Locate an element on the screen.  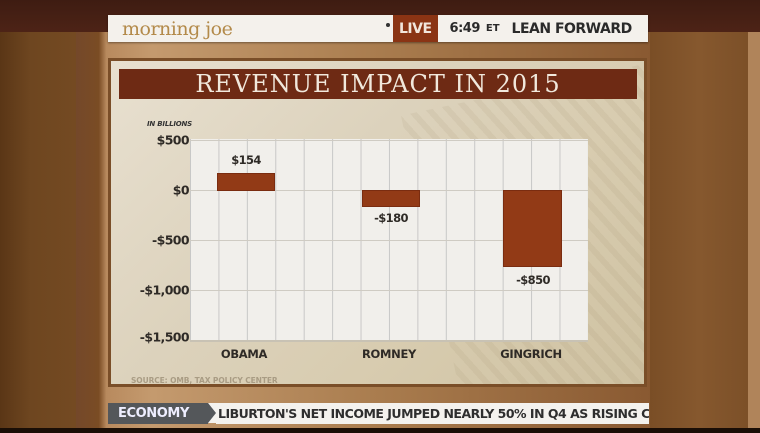
bar-gingrich is located at coordinates (532, 228).